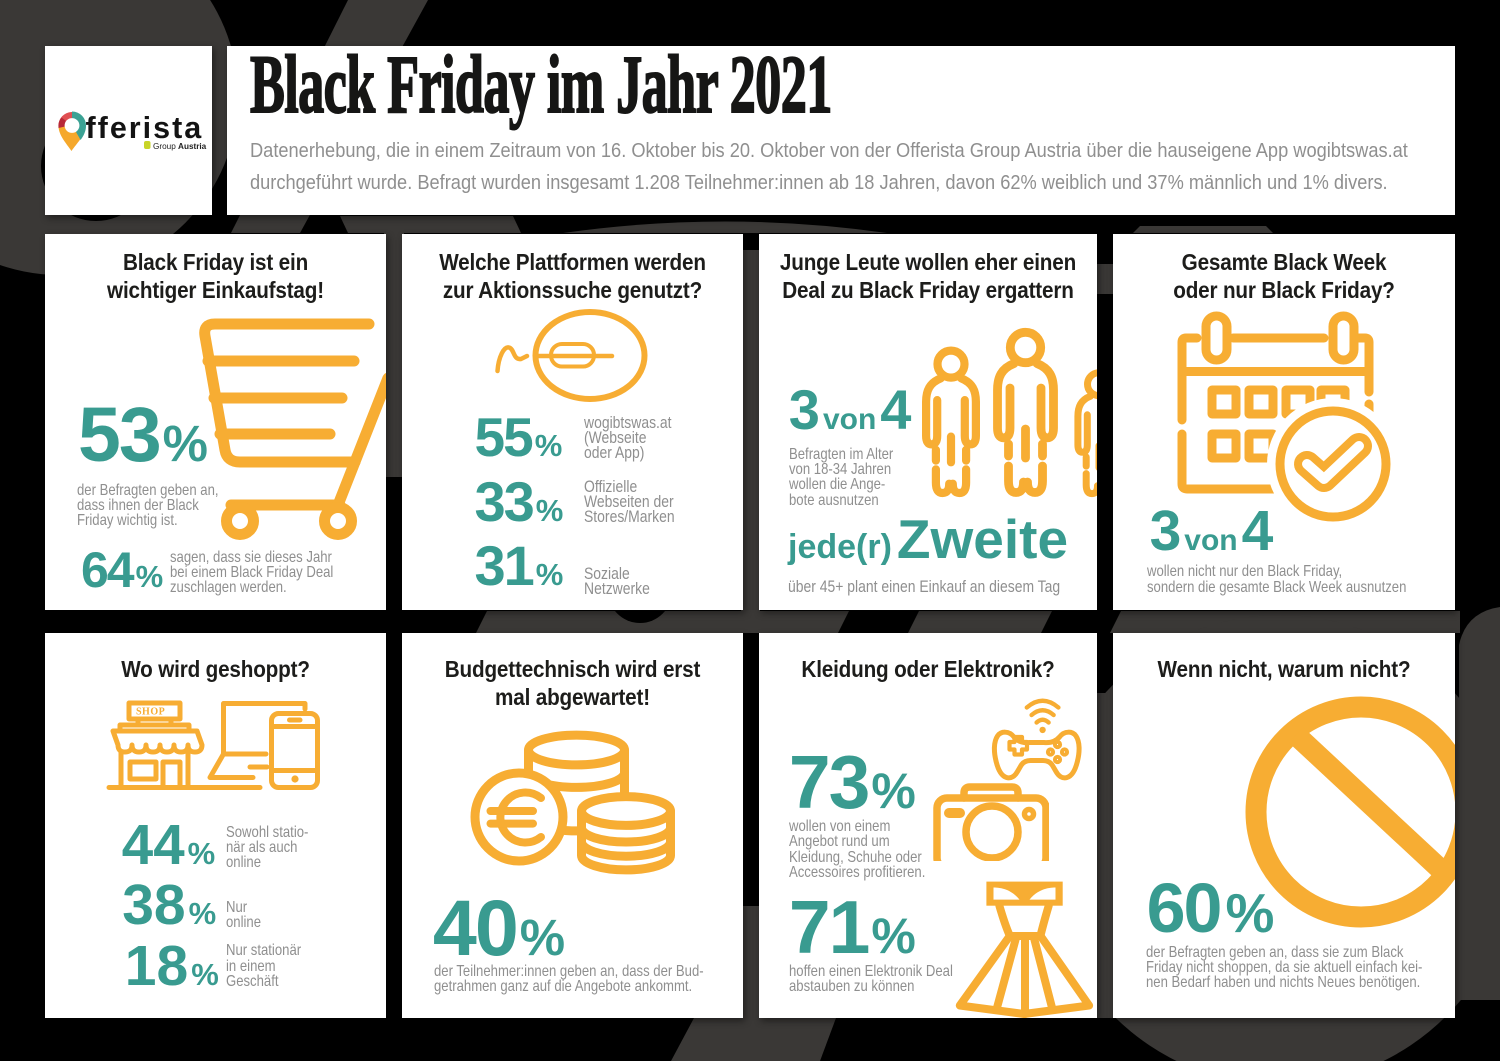  Describe the element at coordinates (180, 146) in the screenshot. I see `svg-text: Group Austria` at that location.